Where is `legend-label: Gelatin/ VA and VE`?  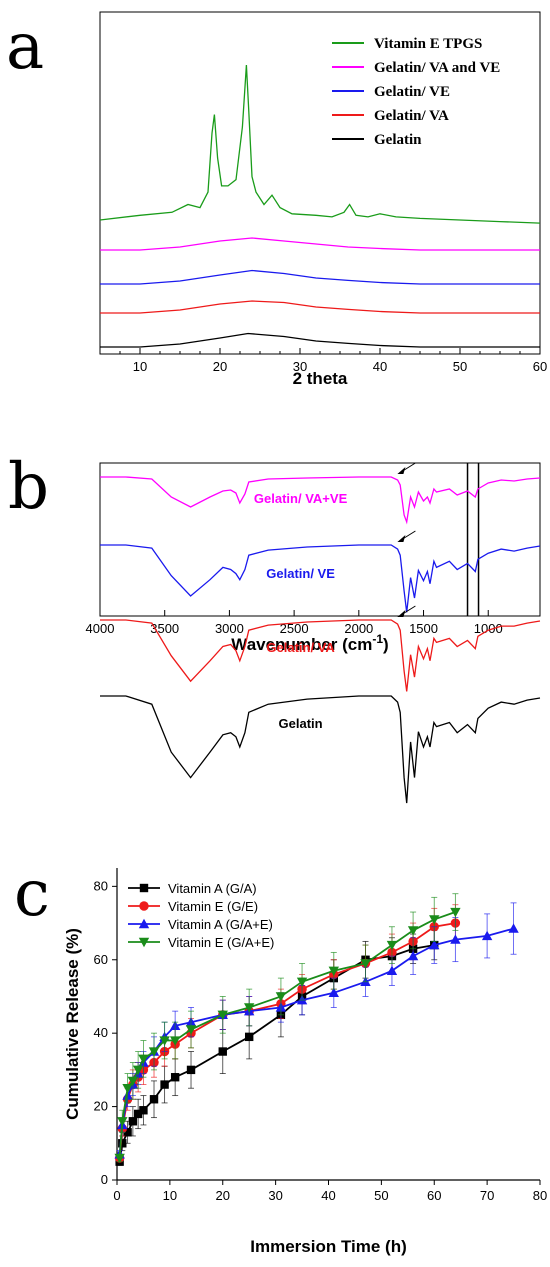
legend-label: Gelatin/ VA and VE is located at coordinates (437, 68).